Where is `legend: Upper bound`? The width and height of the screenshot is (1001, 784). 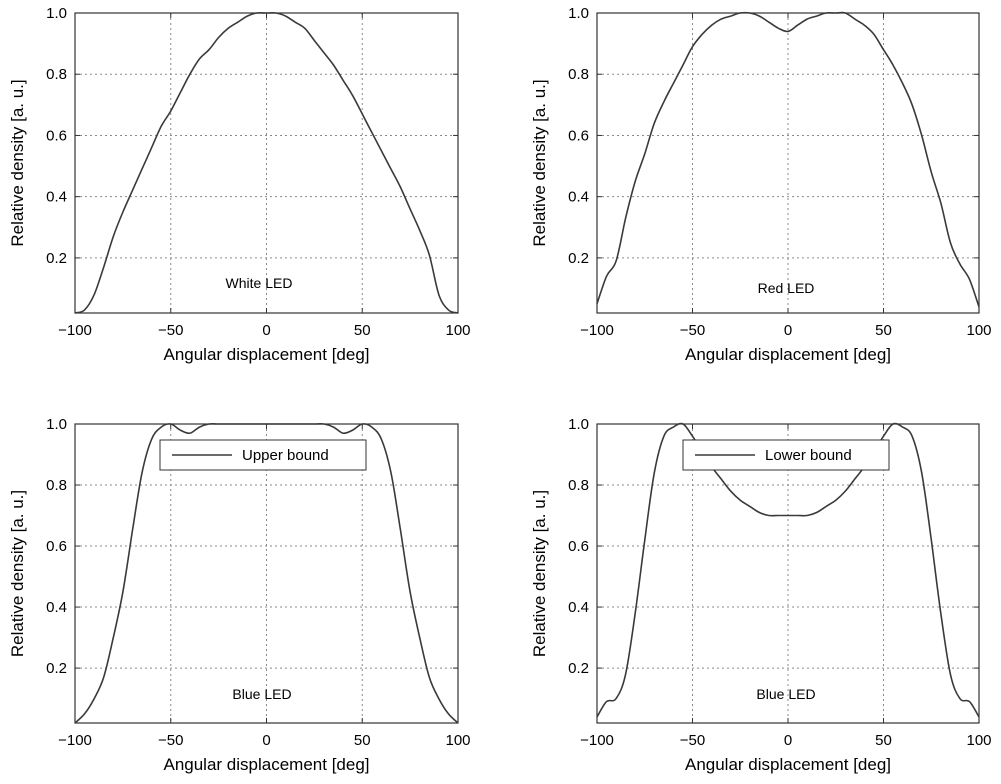
legend: Upper bound is located at coordinates (263, 455).